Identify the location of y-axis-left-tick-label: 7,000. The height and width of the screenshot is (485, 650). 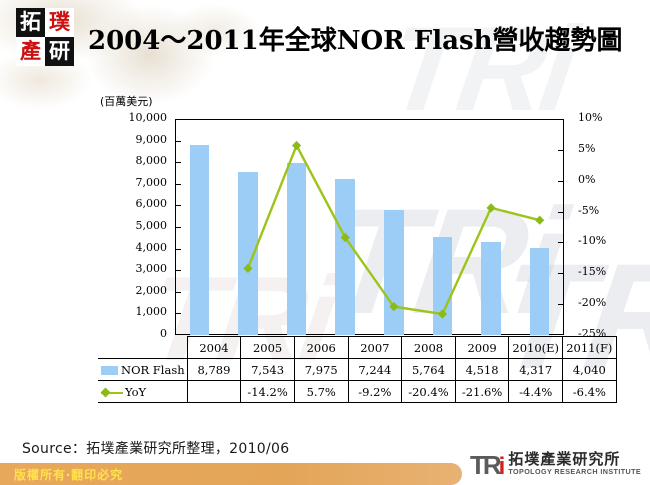
(151, 182).